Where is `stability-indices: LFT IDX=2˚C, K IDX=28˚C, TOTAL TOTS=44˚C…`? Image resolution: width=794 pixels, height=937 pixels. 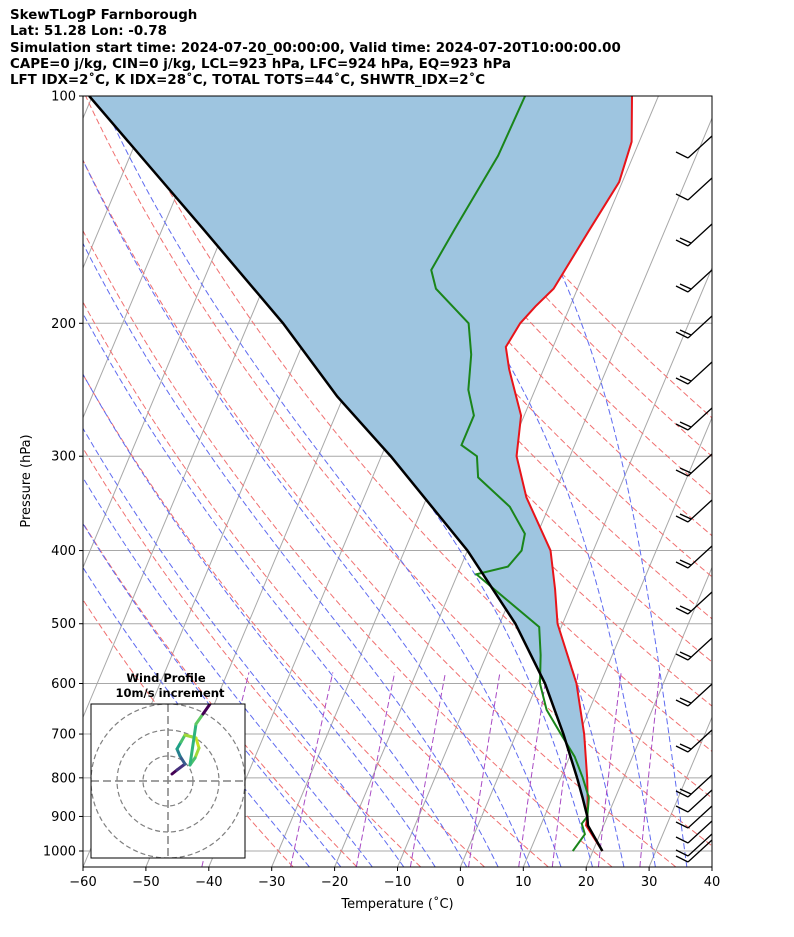
stability-indices: LFT IDX=2˚C, K IDX=28˚C, TOTAL TOTS=44˚C… is located at coordinates (248, 81).